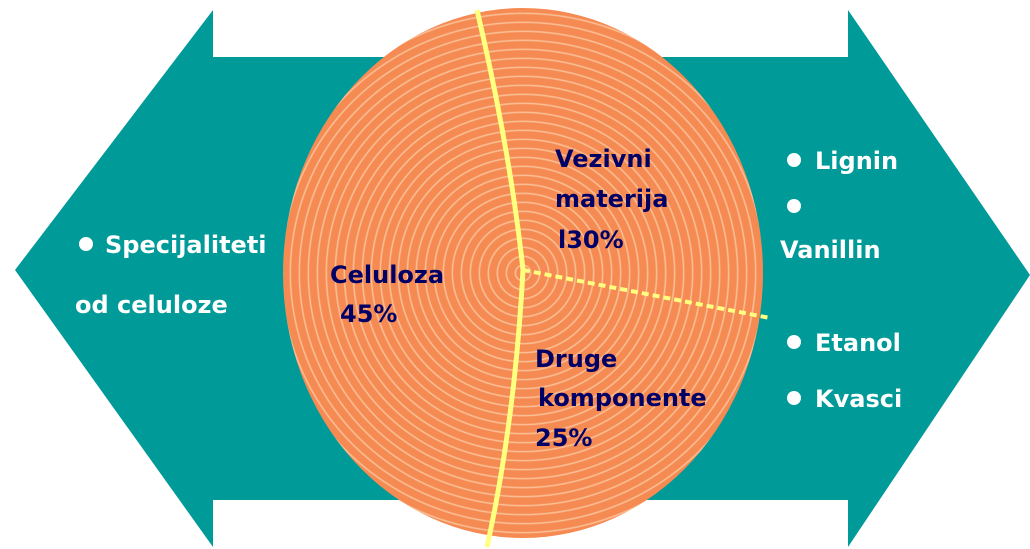 The width and height of the screenshot is (1030, 549). Describe the element at coordinates (151, 305) in the screenshot. I see `left-text: od celuloze` at that location.